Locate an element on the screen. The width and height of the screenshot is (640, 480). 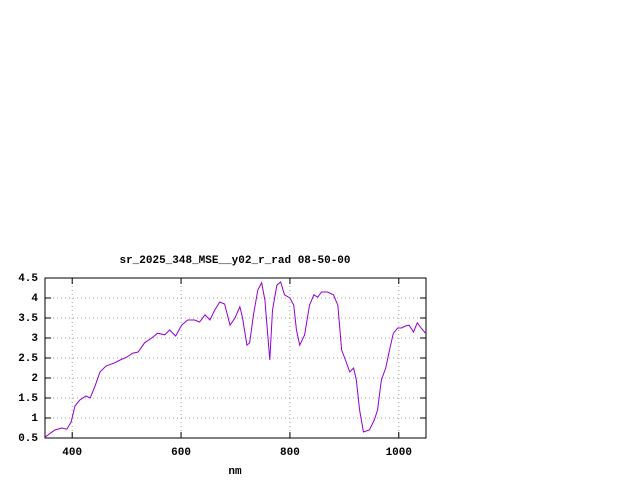
x-tick-label: 400 is located at coordinates (72, 453).